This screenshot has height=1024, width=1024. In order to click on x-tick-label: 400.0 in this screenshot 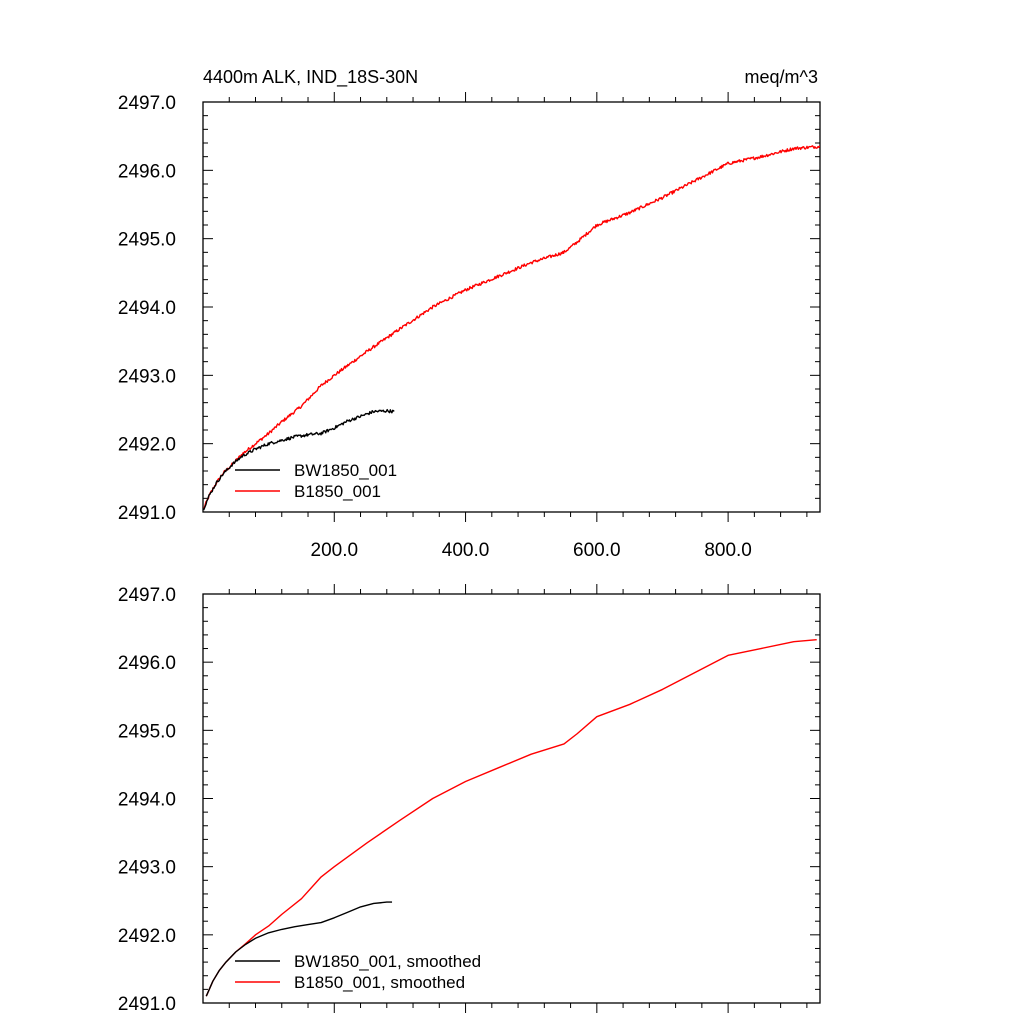, I will do `click(466, 550)`.